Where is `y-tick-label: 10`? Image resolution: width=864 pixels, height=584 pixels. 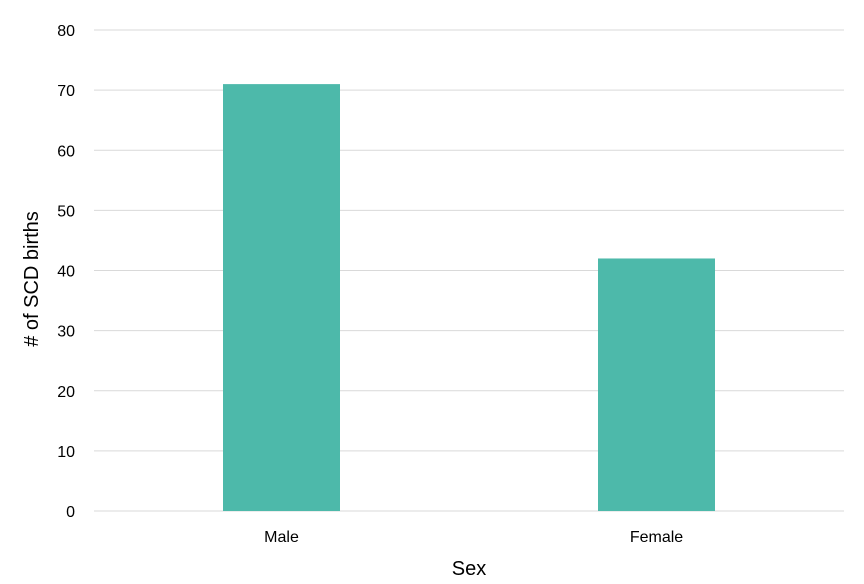 y-tick-label: 10 is located at coordinates (66, 452).